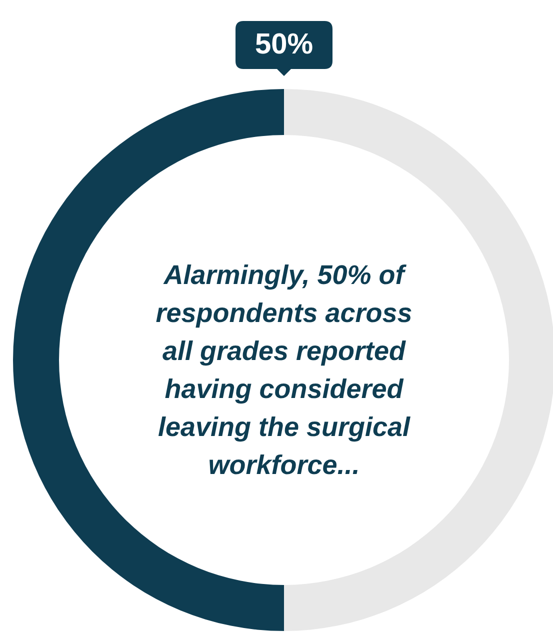 This screenshot has height=632, width=553. Describe the element at coordinates (284, 44) in the screenshot. I see `data-label: 50%` at that location.